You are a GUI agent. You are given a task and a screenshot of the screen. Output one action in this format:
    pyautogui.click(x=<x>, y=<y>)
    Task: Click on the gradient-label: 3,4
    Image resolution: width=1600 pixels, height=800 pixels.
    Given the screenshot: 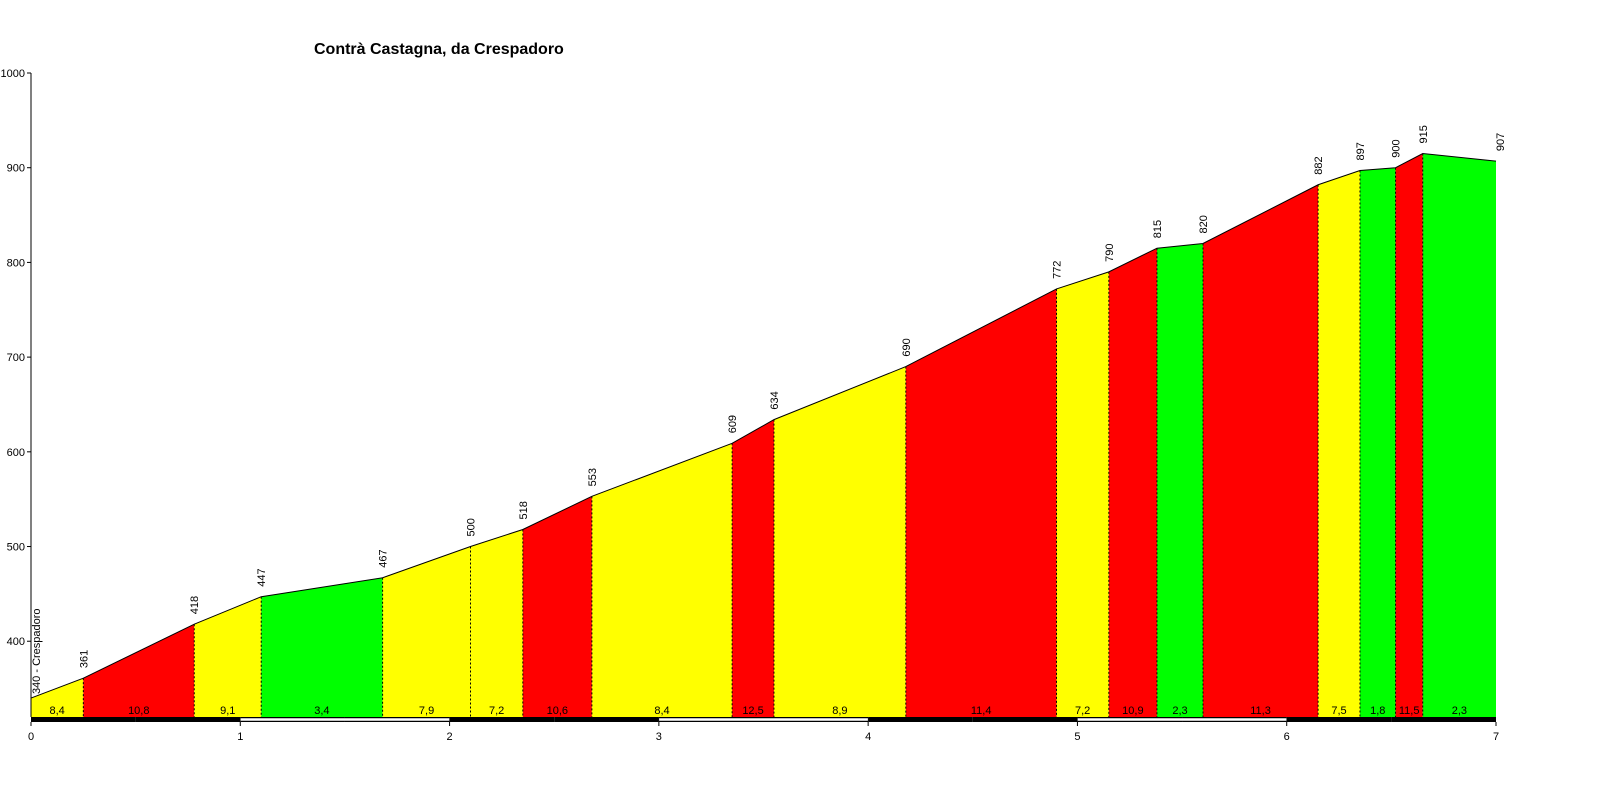 What is the action you would take?
    pyautogui.click(x=321, y=711)
    